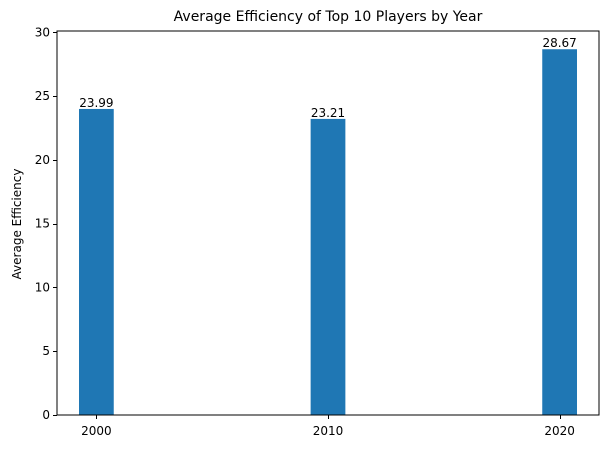  I want to click on bar-2020, so click(559, 232).